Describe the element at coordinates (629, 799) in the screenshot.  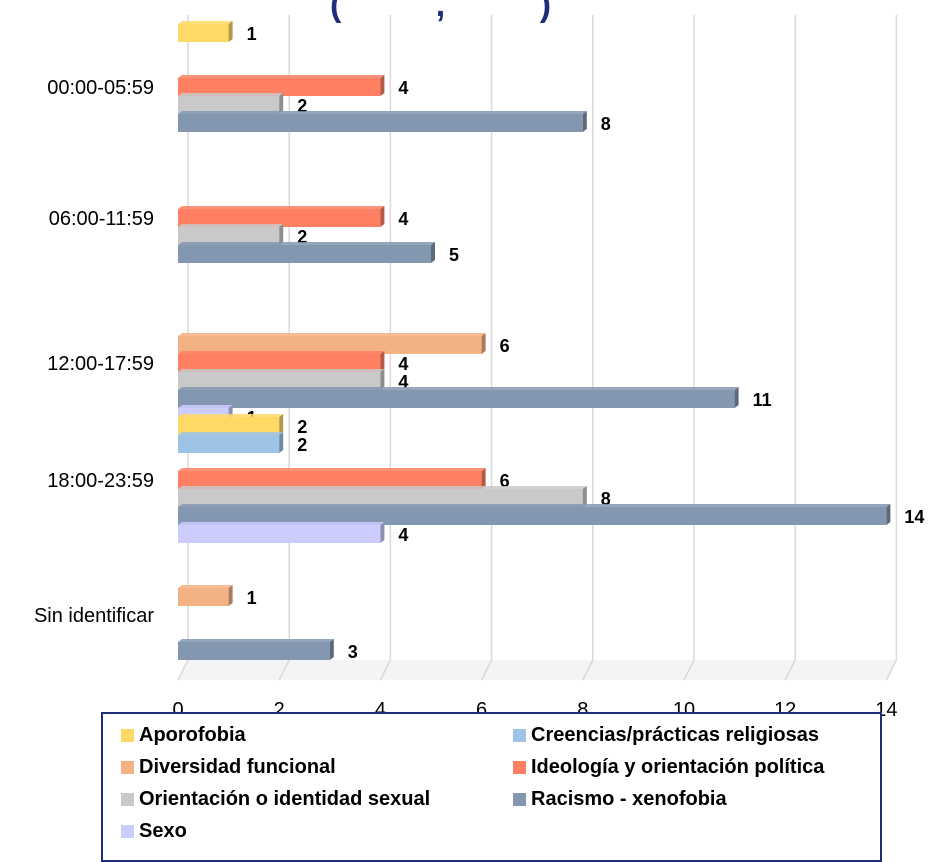
I see `legend-label: Racismo - xenofobia` at that location.